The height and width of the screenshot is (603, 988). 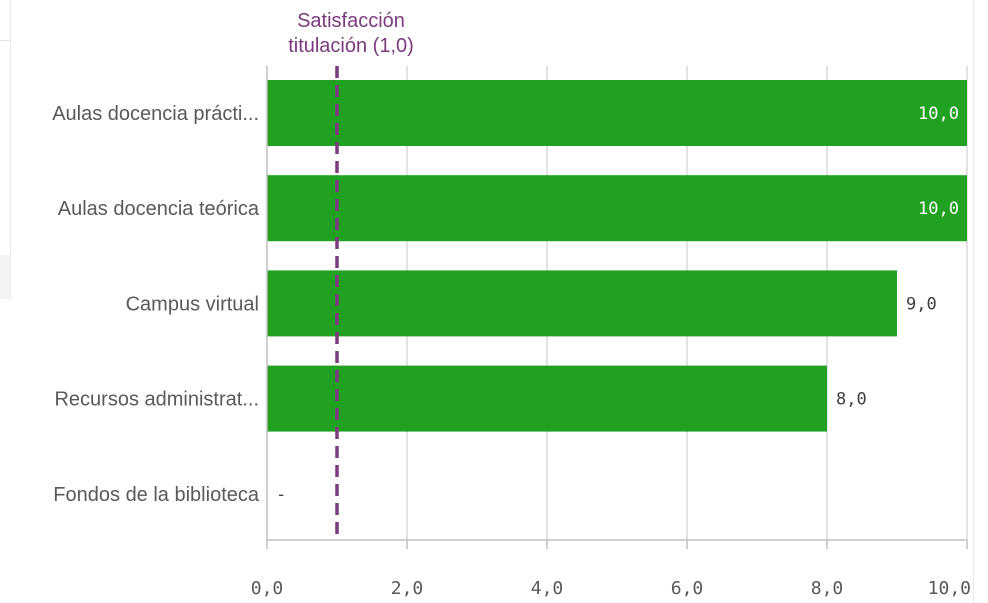 I want to click on x-tick-label: 2,0, so click(x=407, y=588).